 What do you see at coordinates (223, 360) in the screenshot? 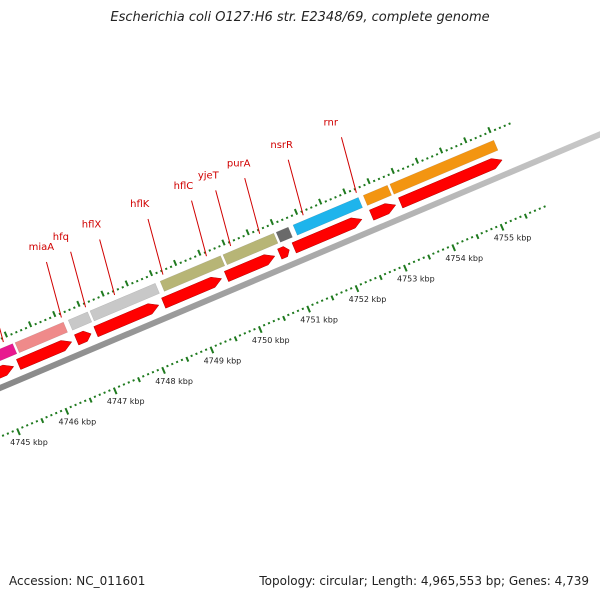
I see `kbp-label: 4749 kbp` at bounding box center [223, 360].